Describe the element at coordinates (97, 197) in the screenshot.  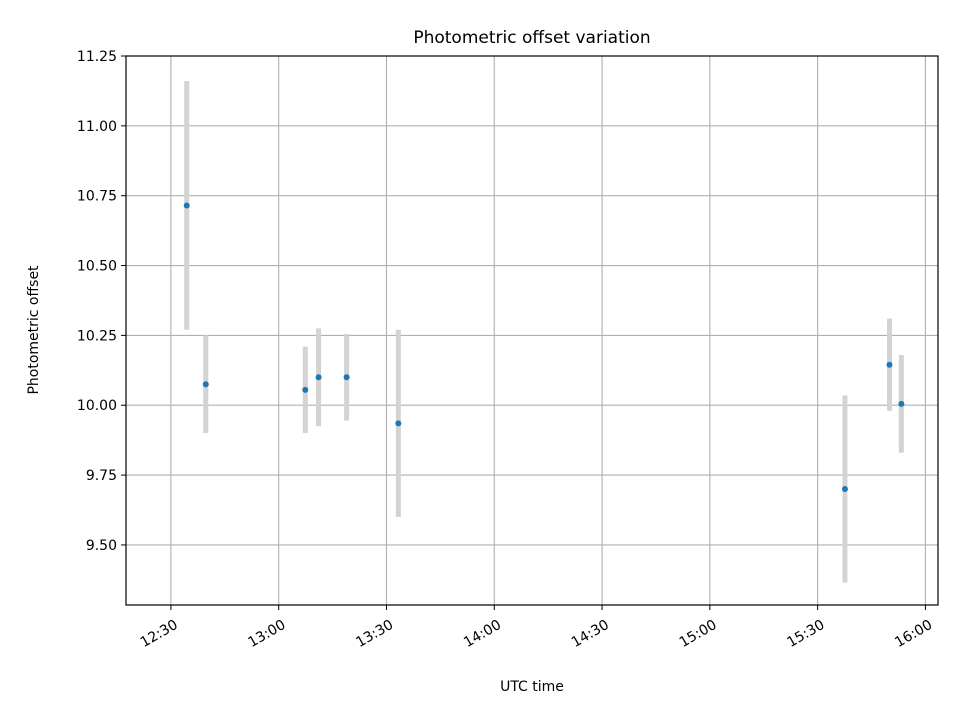
I see `y-tick-label: 10.75` at that location.